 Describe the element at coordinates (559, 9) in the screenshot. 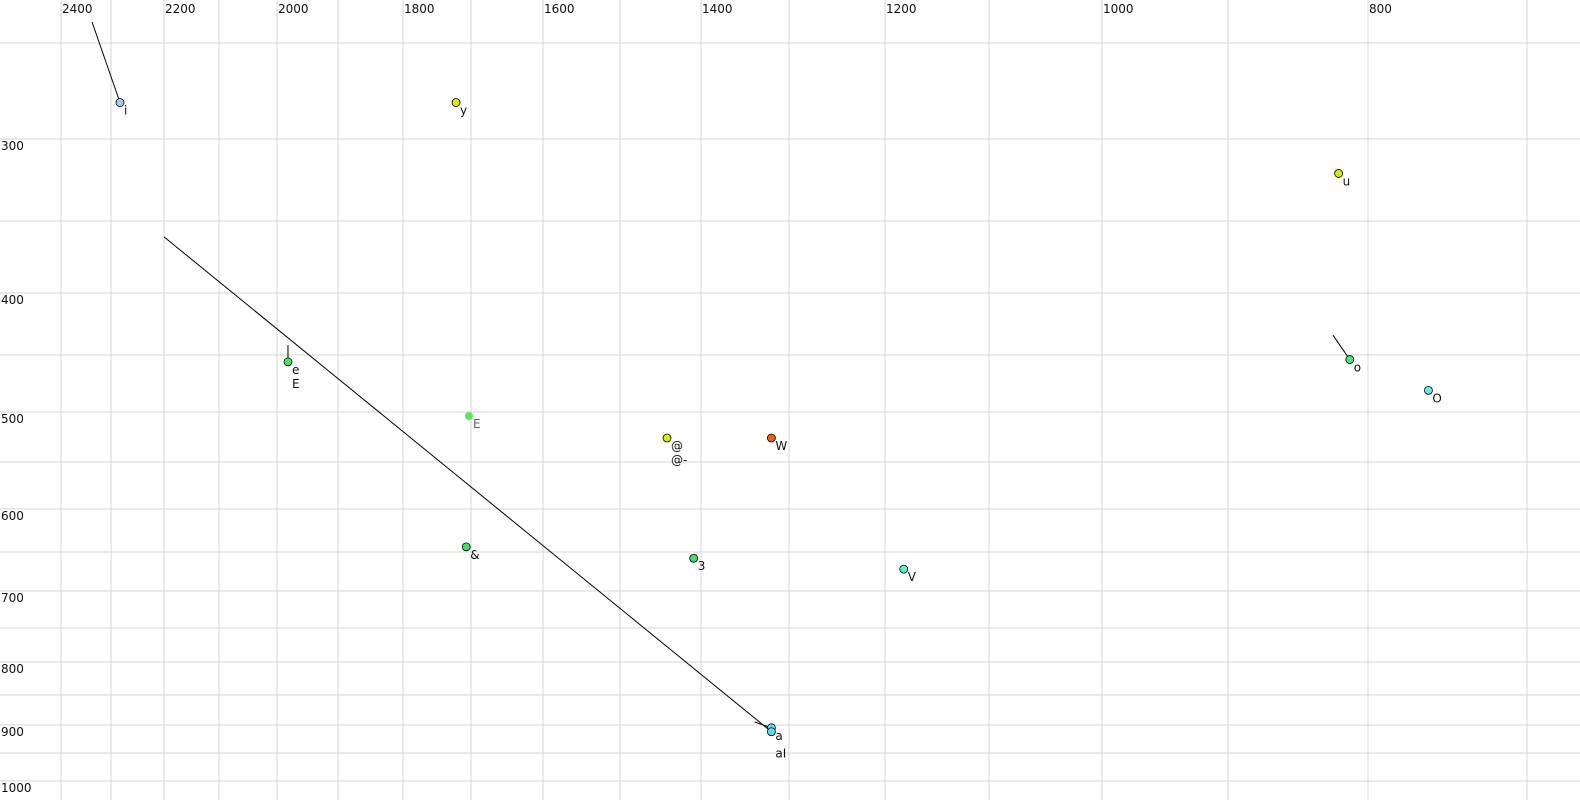

I see `x-tick-label: 1600` at that location.